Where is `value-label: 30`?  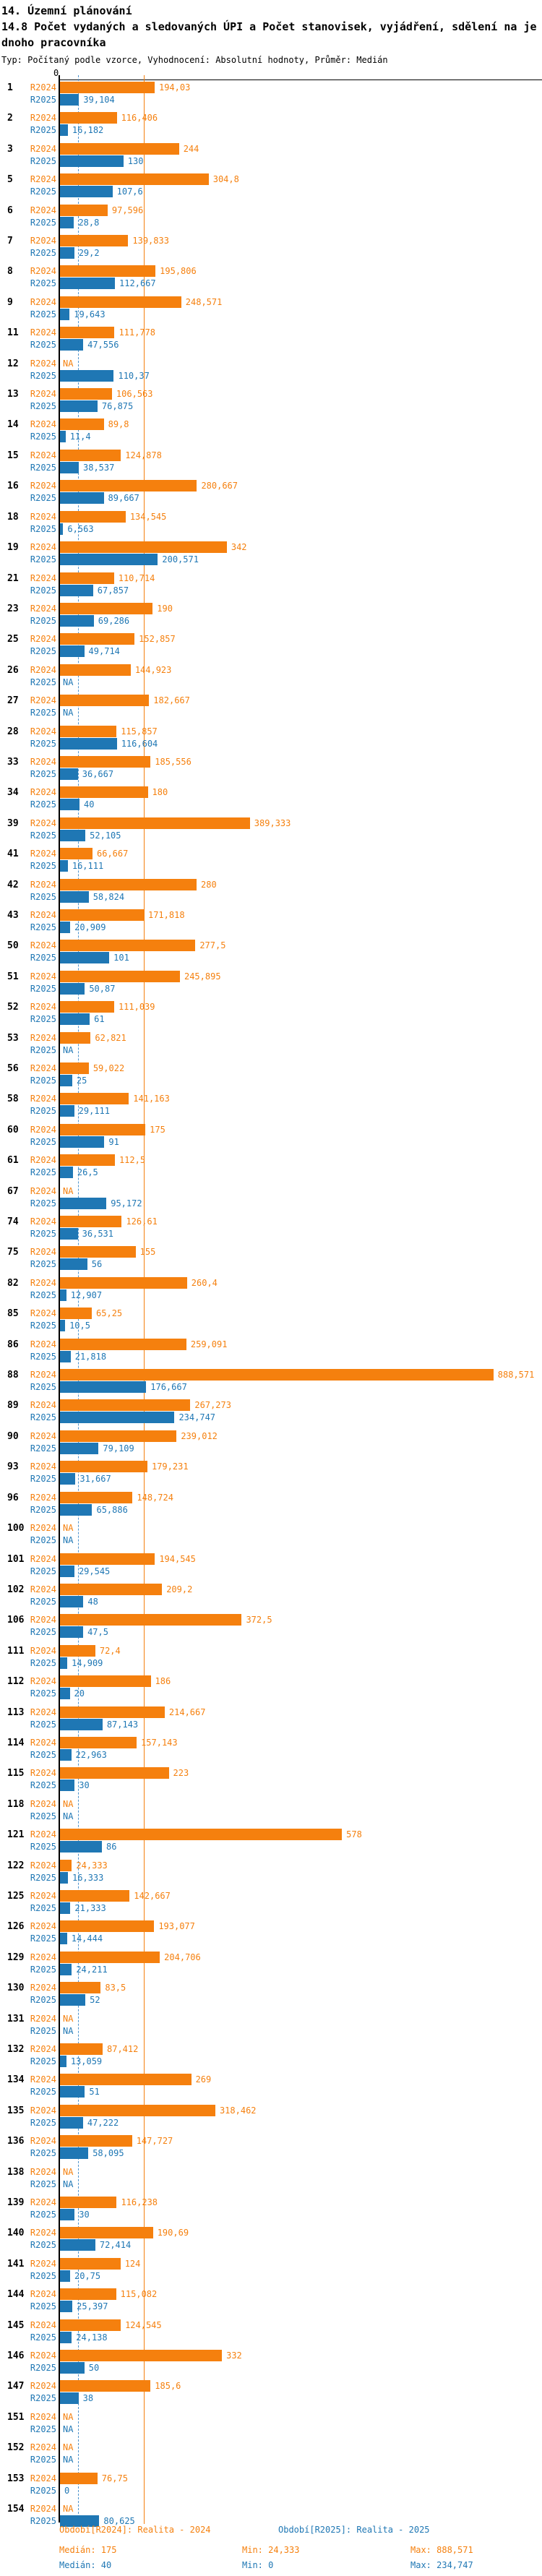 value-label: 30 is located at coordinates (84, 2215).